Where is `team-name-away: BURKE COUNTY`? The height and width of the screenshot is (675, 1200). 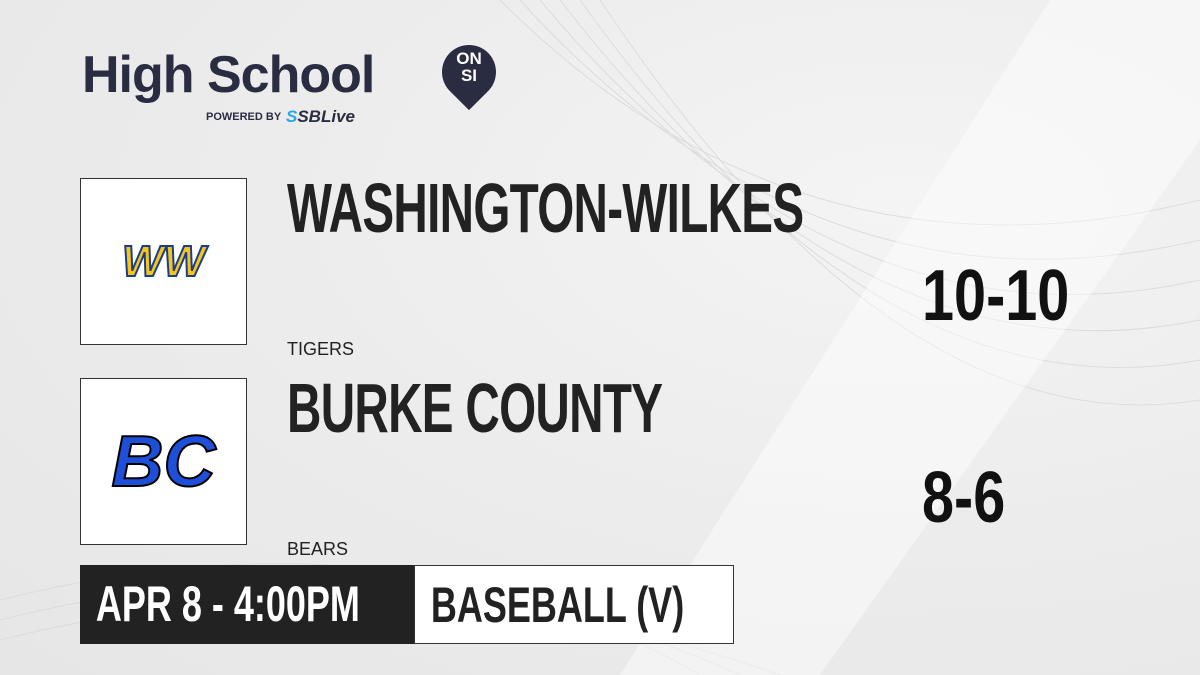 team-name-away: BURKE COUNTY is located at coordinates (475, 408).